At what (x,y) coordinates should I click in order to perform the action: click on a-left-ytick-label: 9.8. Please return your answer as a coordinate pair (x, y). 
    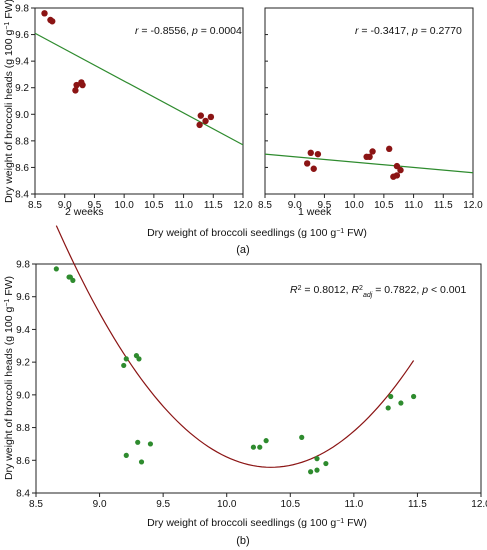
    Looking at the image, I should click on (22, 9).